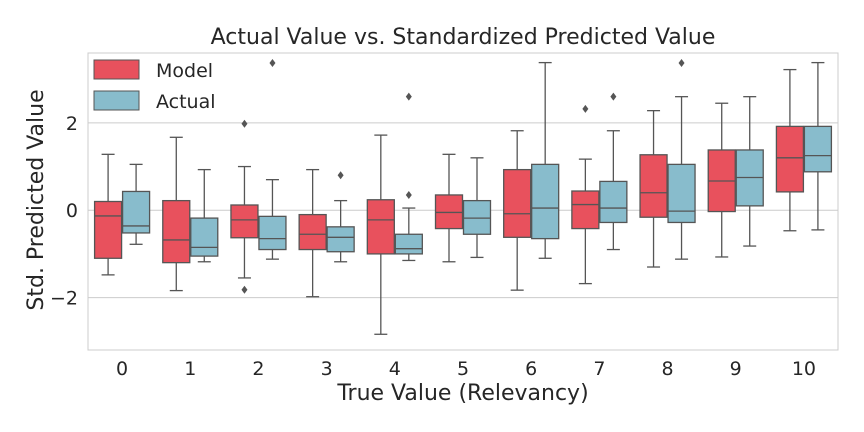  What do you see at coordinates (258, 369) in the screenshot?
I see `x-tick-label: 2` at bounding box center [258, 369].